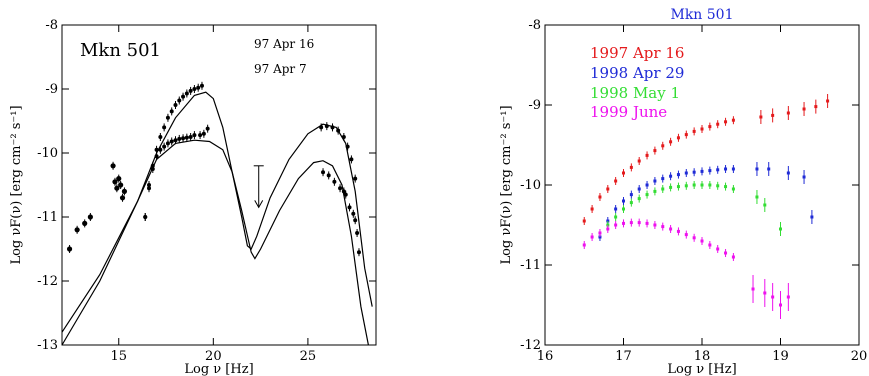  I want to click on panel-title: Mkn 501, so click(701, 15).